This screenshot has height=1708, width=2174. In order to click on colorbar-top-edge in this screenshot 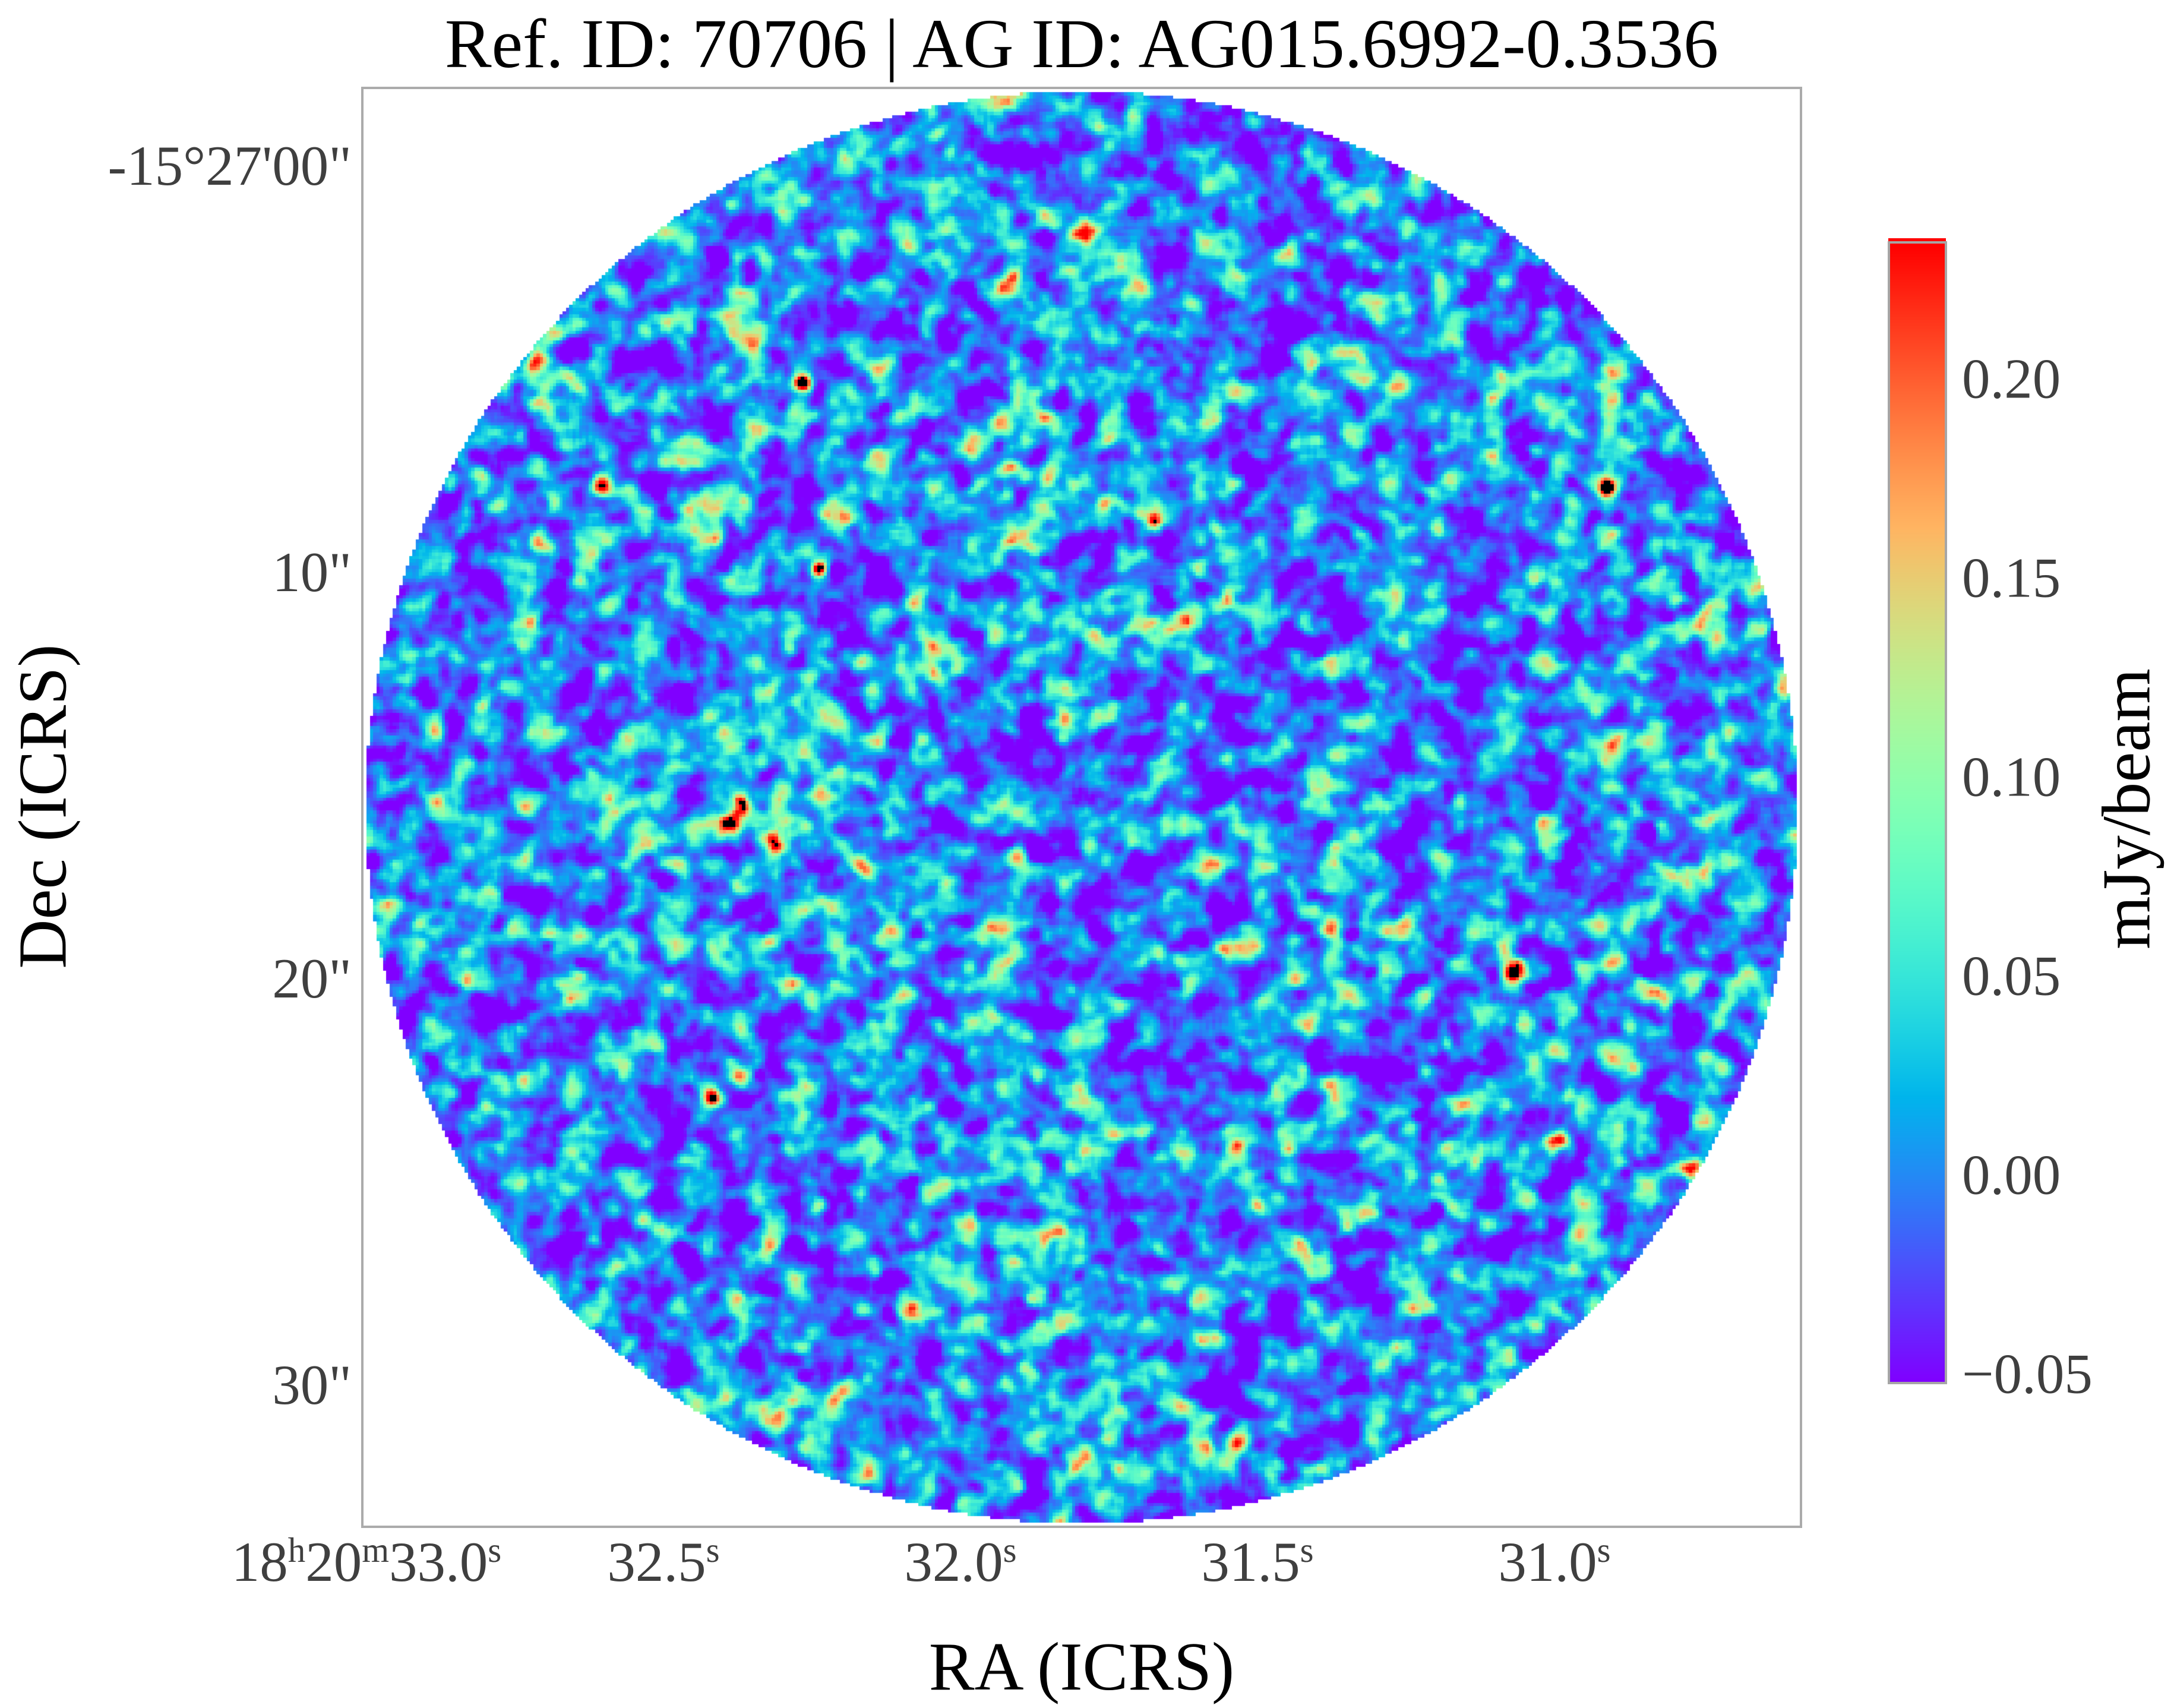, I will do `click(1917, 240)`.